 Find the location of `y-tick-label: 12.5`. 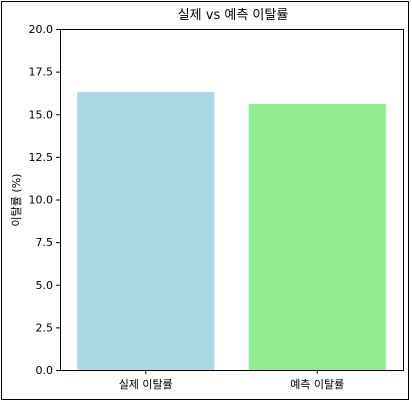

y-tick-label: 12.5 is located at coordinates (41, 157).